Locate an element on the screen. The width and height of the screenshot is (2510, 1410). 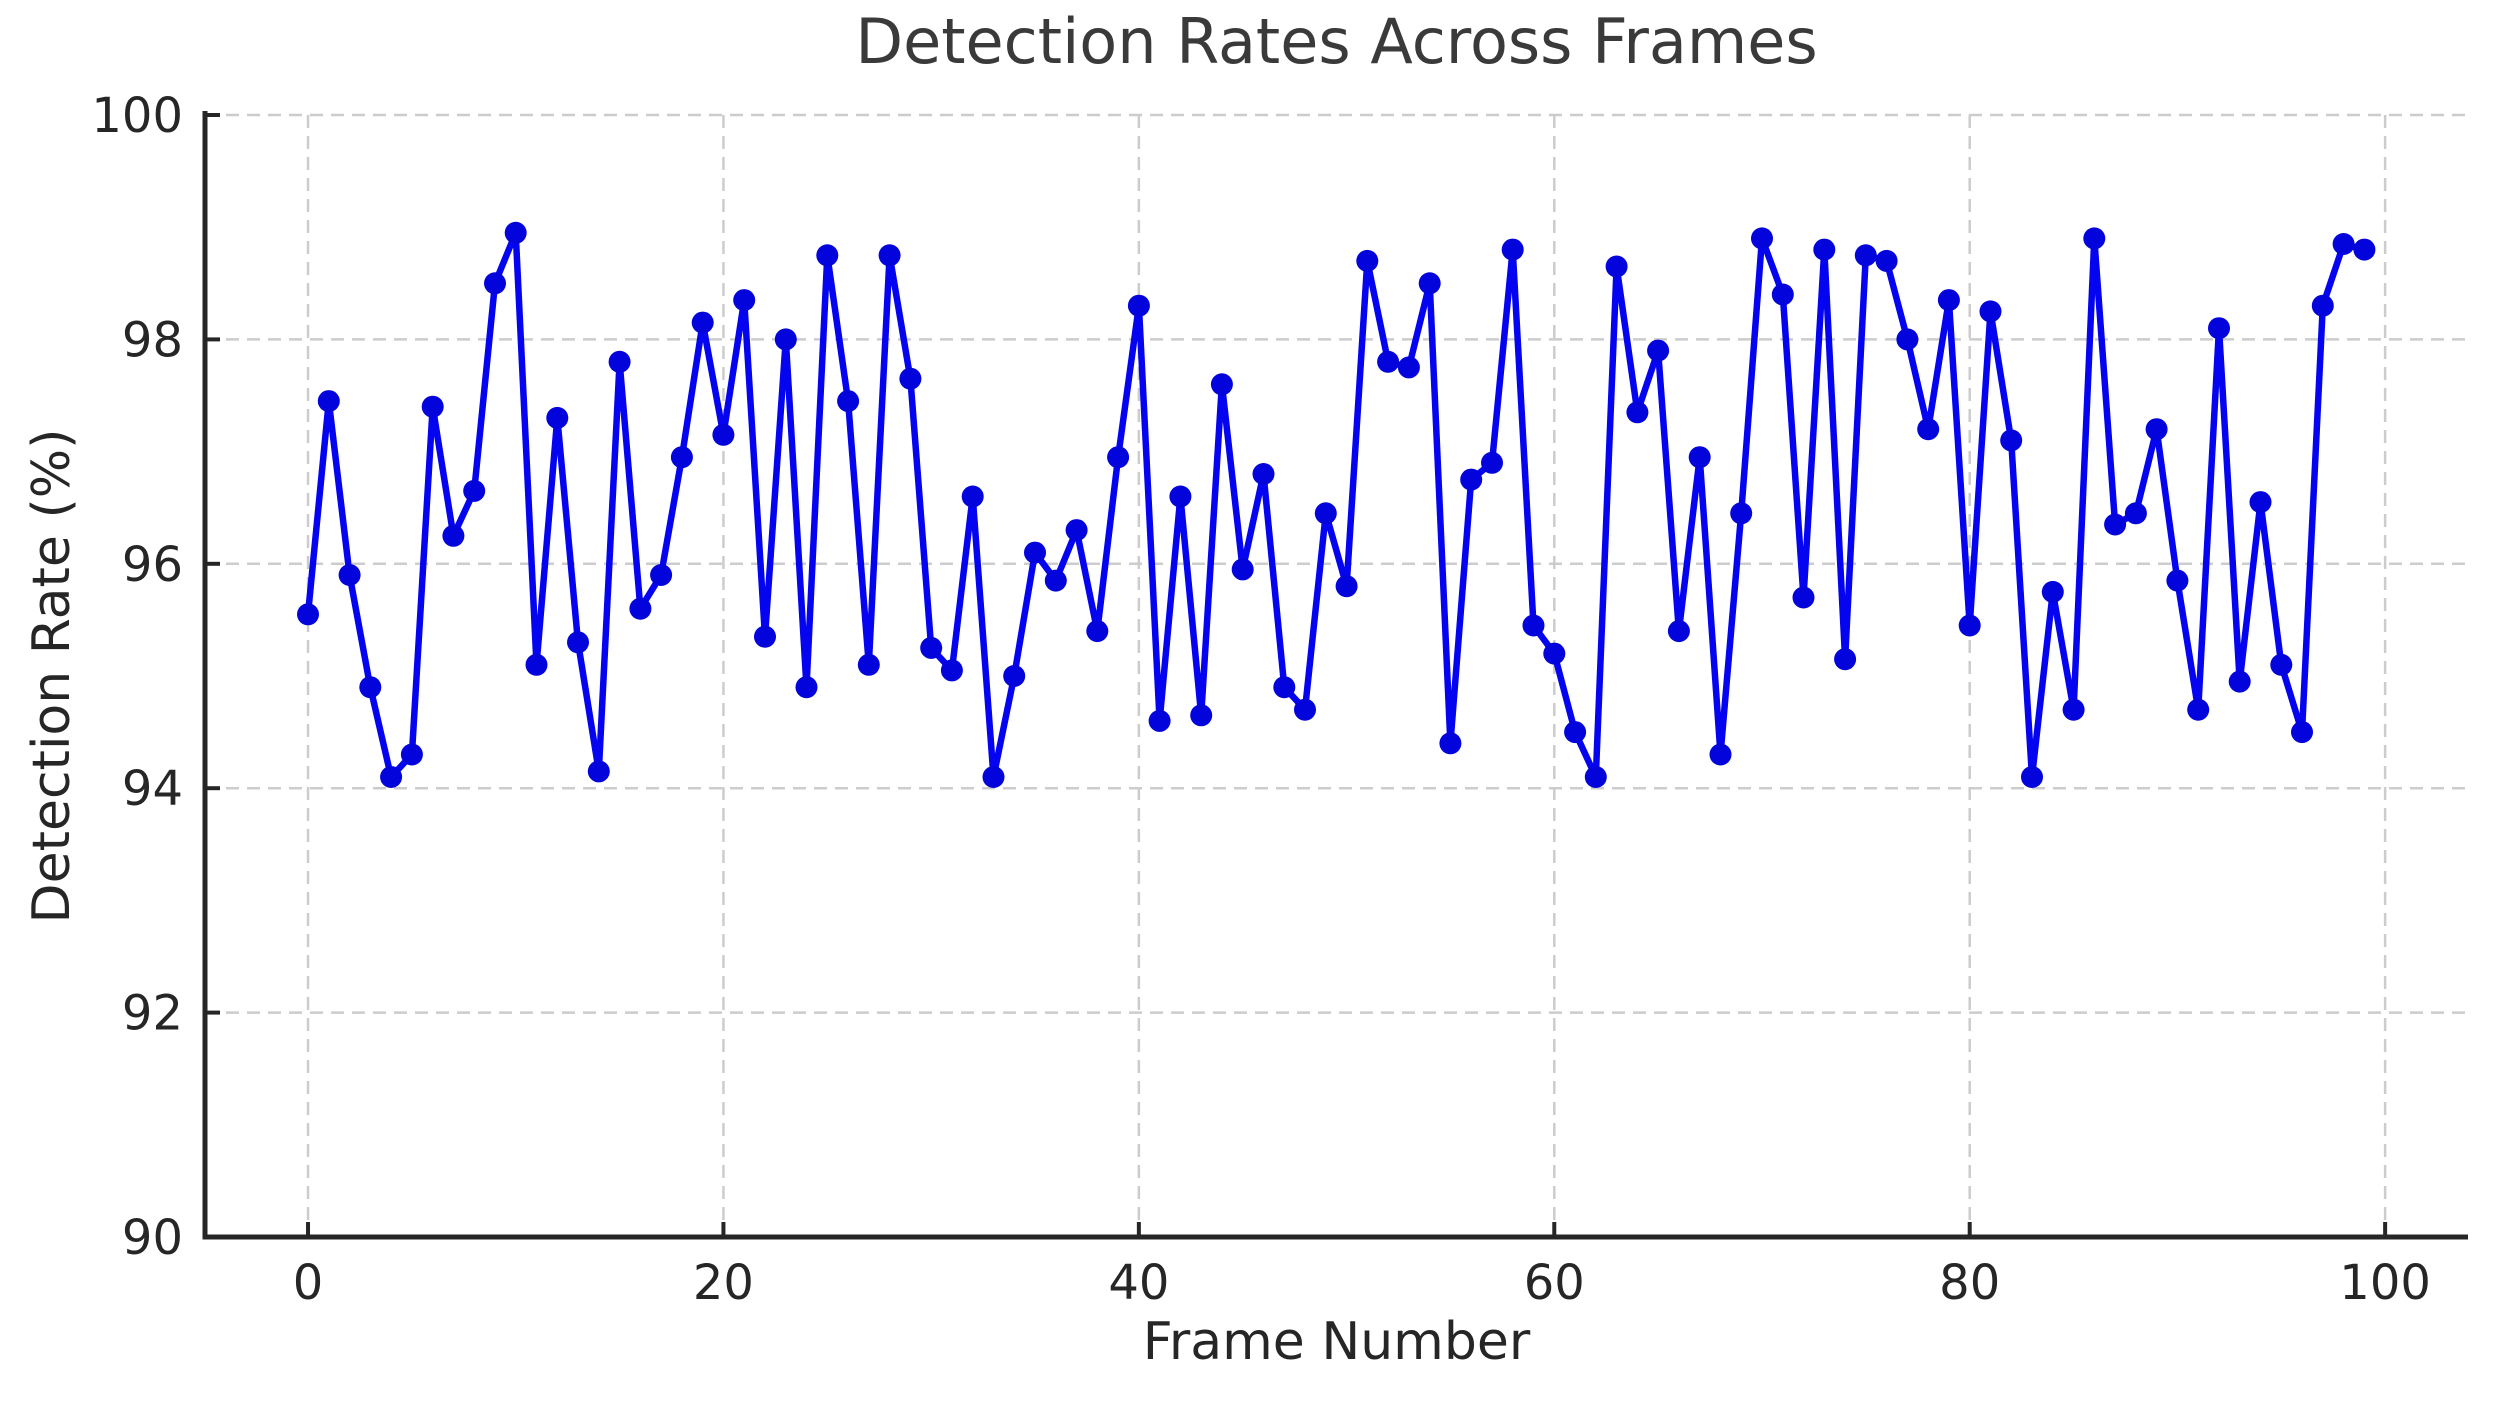
y-axis-label: Detection Rate (%) is located at coordinates (52, 676).